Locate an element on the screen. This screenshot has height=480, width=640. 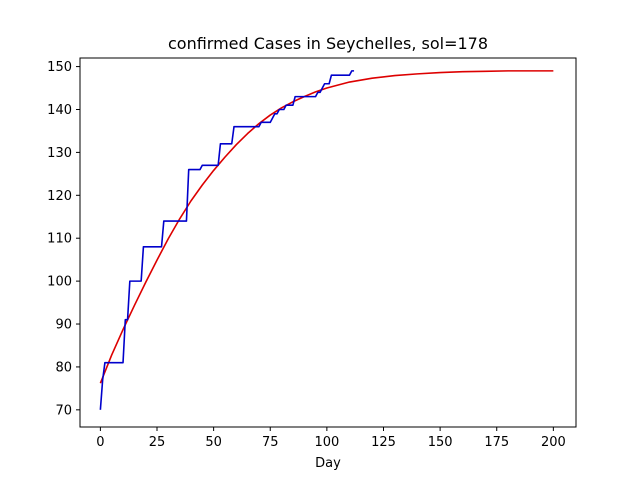
y-tick-label: 80 is located at coordinates (63, 367).